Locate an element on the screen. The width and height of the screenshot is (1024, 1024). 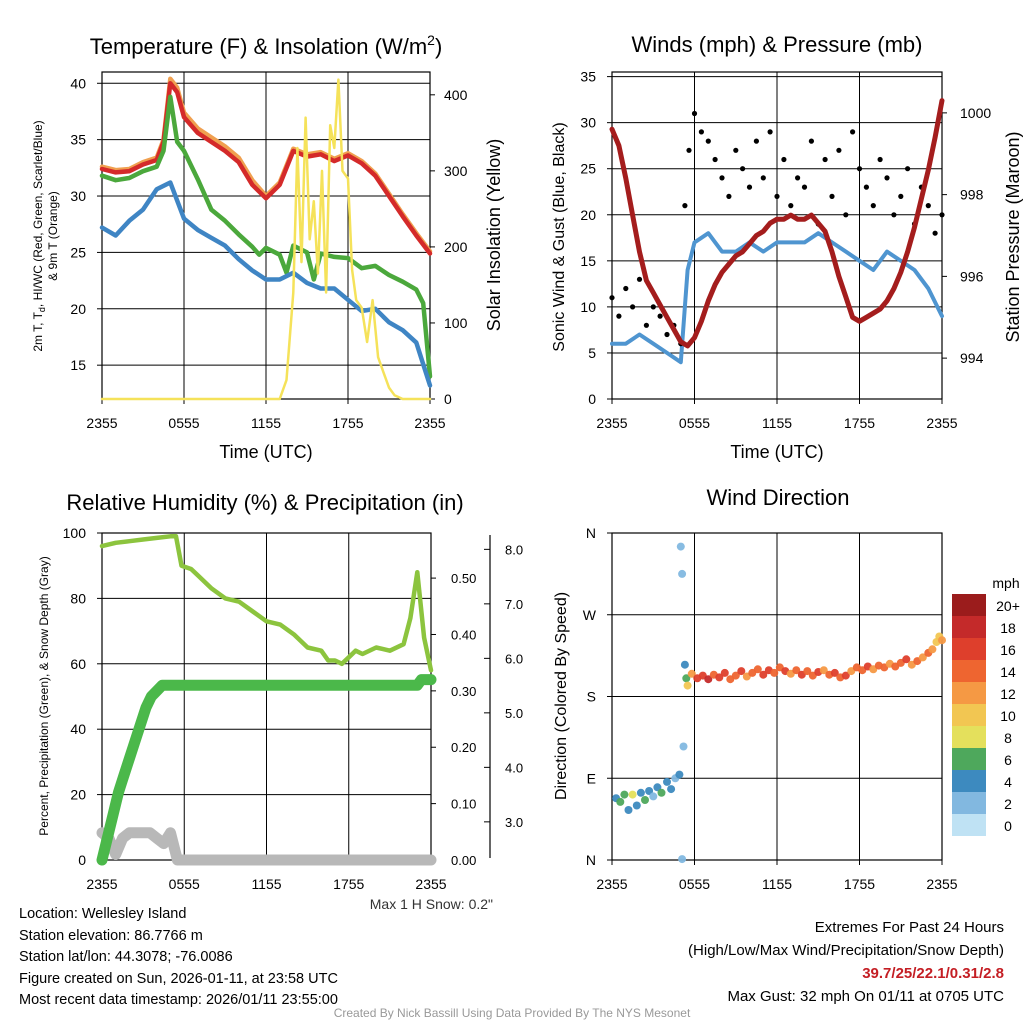
y-tick-label-left: W is located at coordinates (590, 615).